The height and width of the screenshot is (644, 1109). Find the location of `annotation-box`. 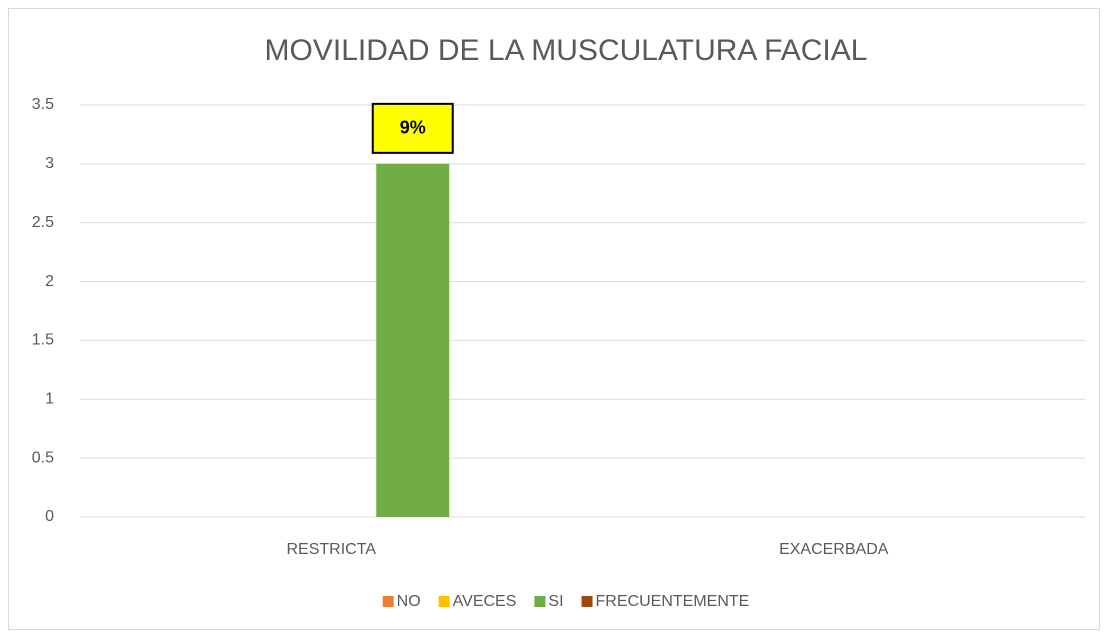

annotation-box is located at coordinates (412, 128).